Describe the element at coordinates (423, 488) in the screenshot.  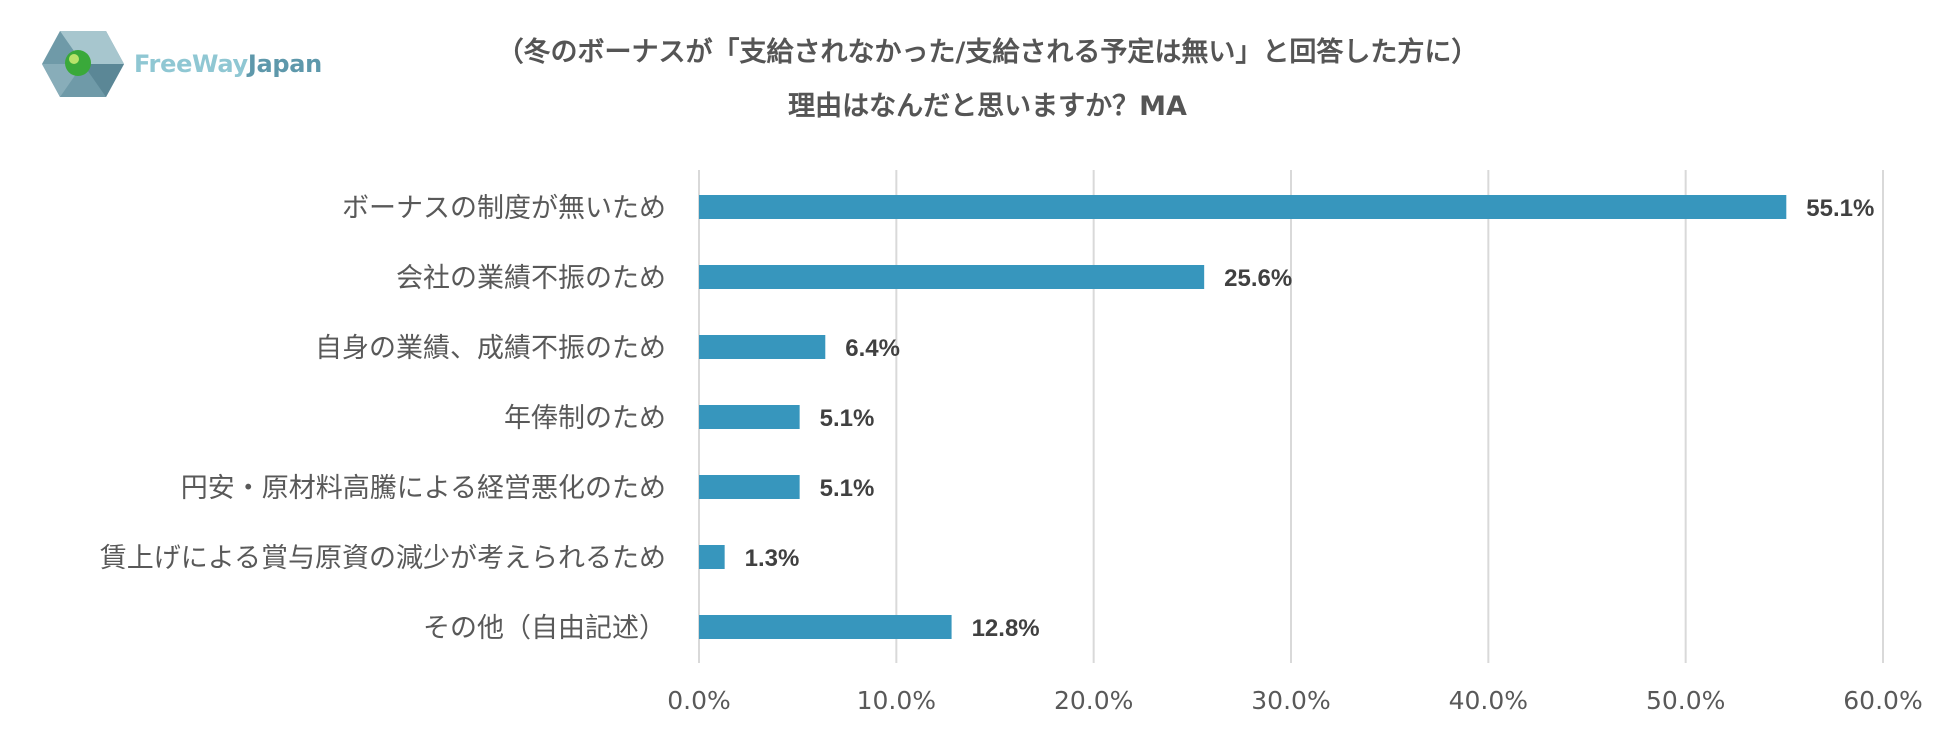
I see `category-label: 円安・原材料高騰による経営悪化のため` at that location.